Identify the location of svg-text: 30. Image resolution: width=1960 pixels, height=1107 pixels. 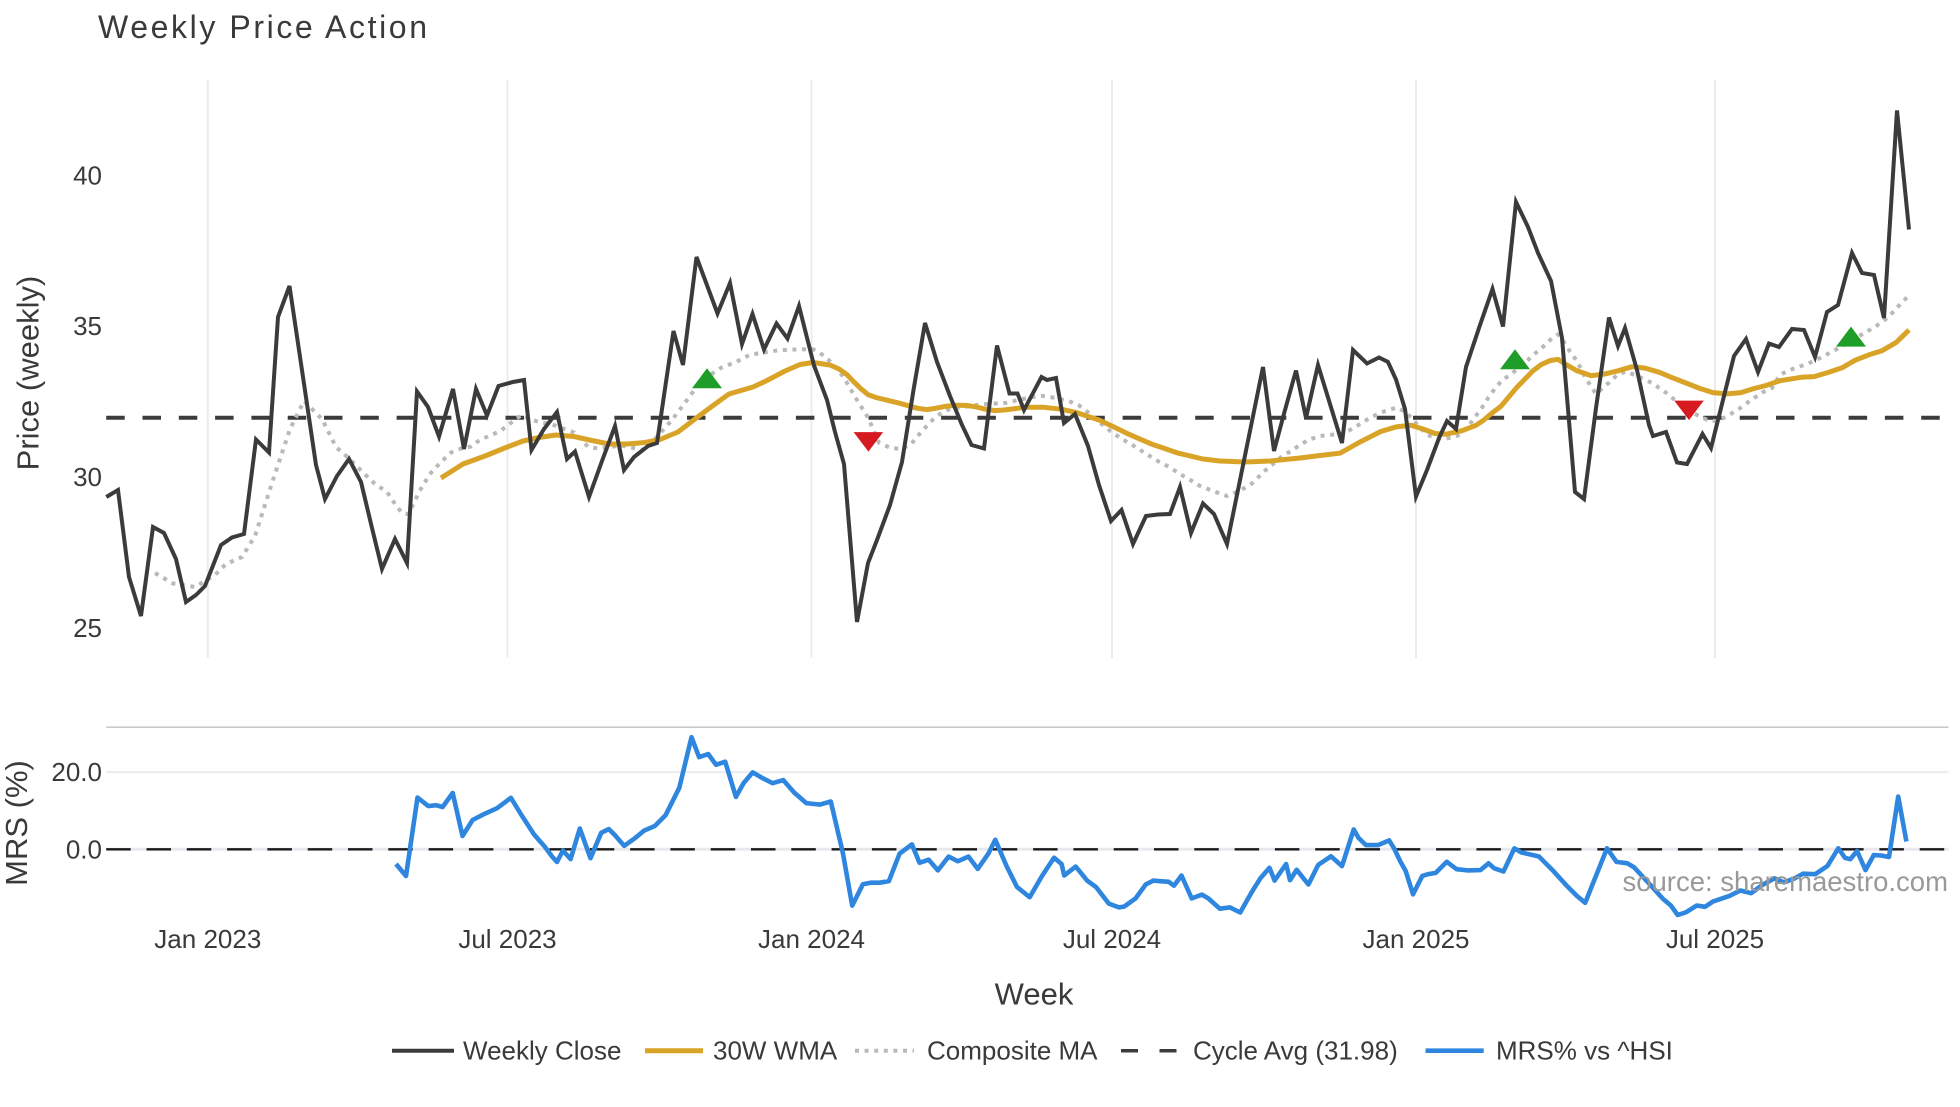
(87, 477).